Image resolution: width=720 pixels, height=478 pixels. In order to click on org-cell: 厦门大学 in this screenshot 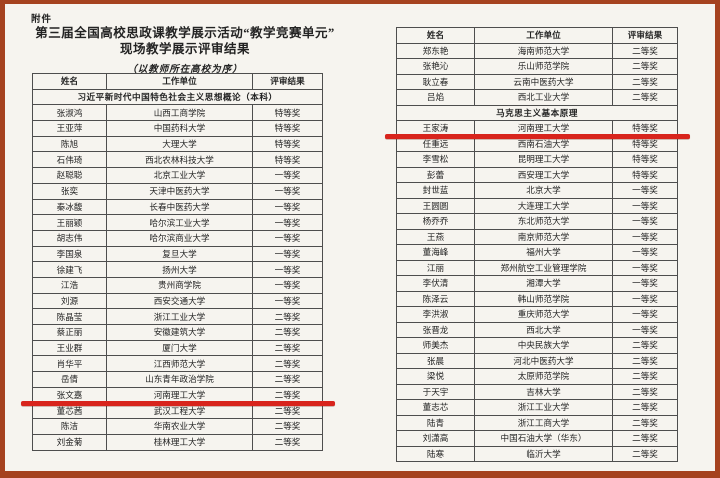, I will do `click(179, 348)`.